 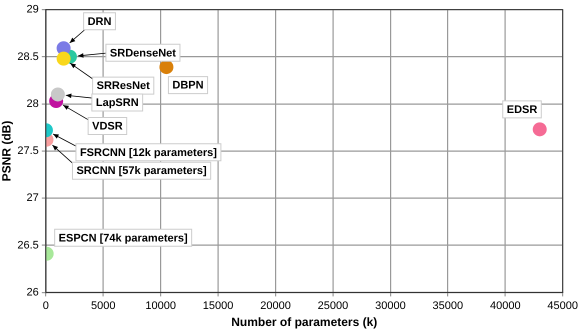 I want to click on x-tick-label: 45000, so click(x=562, y=306).